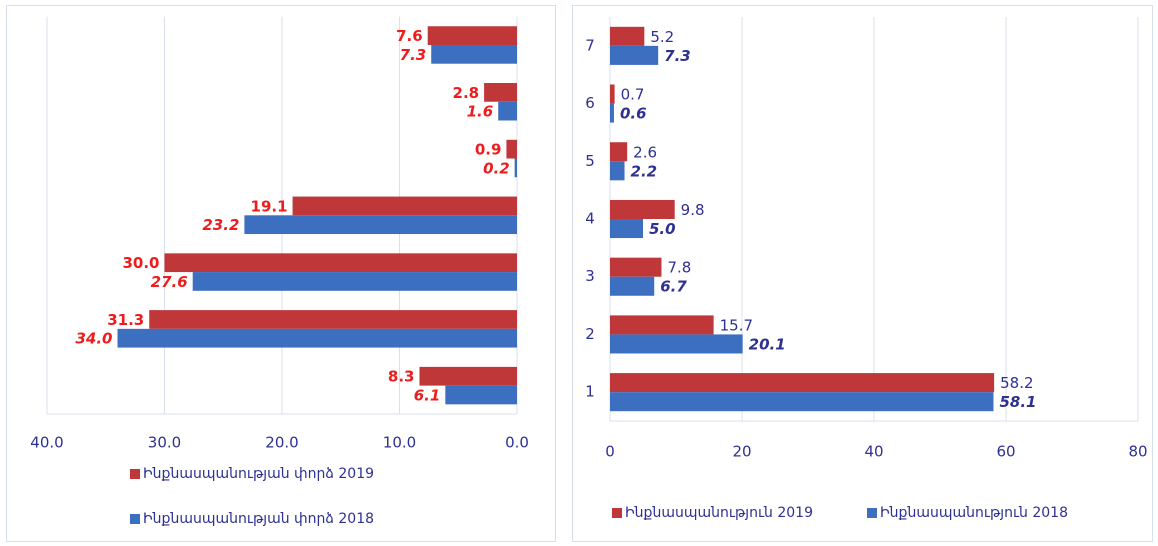 Image resolution: width=1158 pixels, height=546 pixels. I want to click on data-label: 8.3, so click(401, 377).